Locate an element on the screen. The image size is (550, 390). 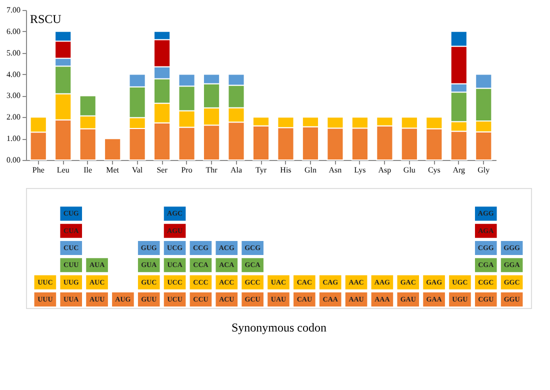
x-tick-label: Ala is located at coordinates (236, 170).